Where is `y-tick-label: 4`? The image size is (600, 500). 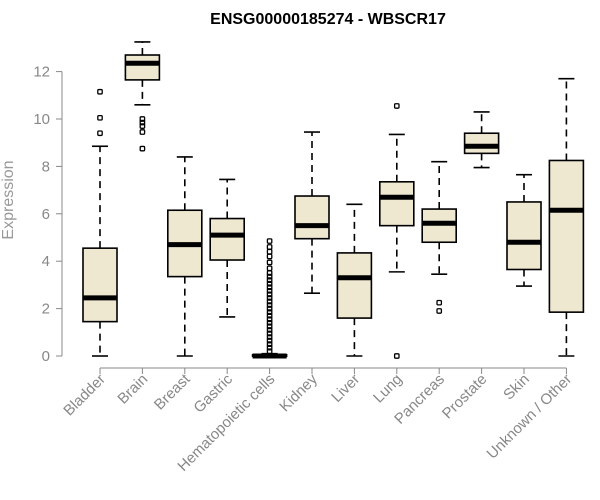
y-tick-label: 4 is located at coordinates (46, 261).